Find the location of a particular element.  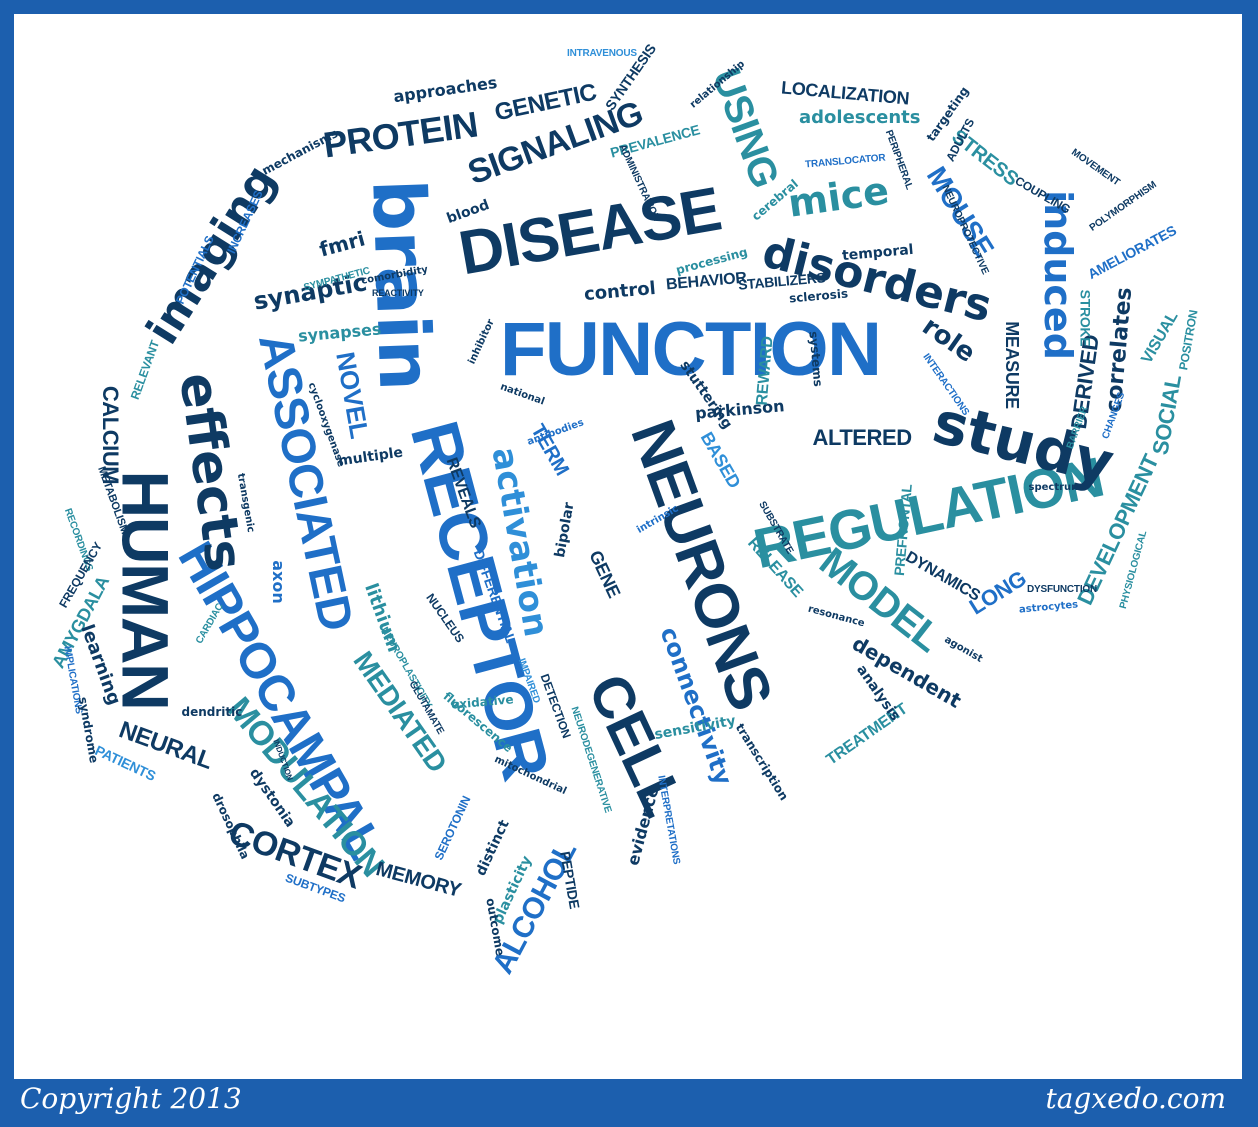

word-mice: mice is located at coordinates (837, 197).